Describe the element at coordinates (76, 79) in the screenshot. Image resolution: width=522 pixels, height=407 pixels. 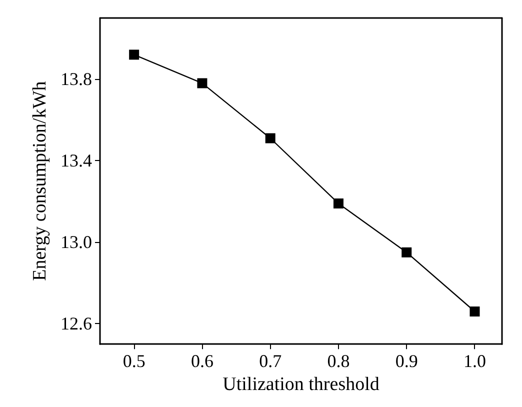
I see `y-tick-label: 13.8` at that location.